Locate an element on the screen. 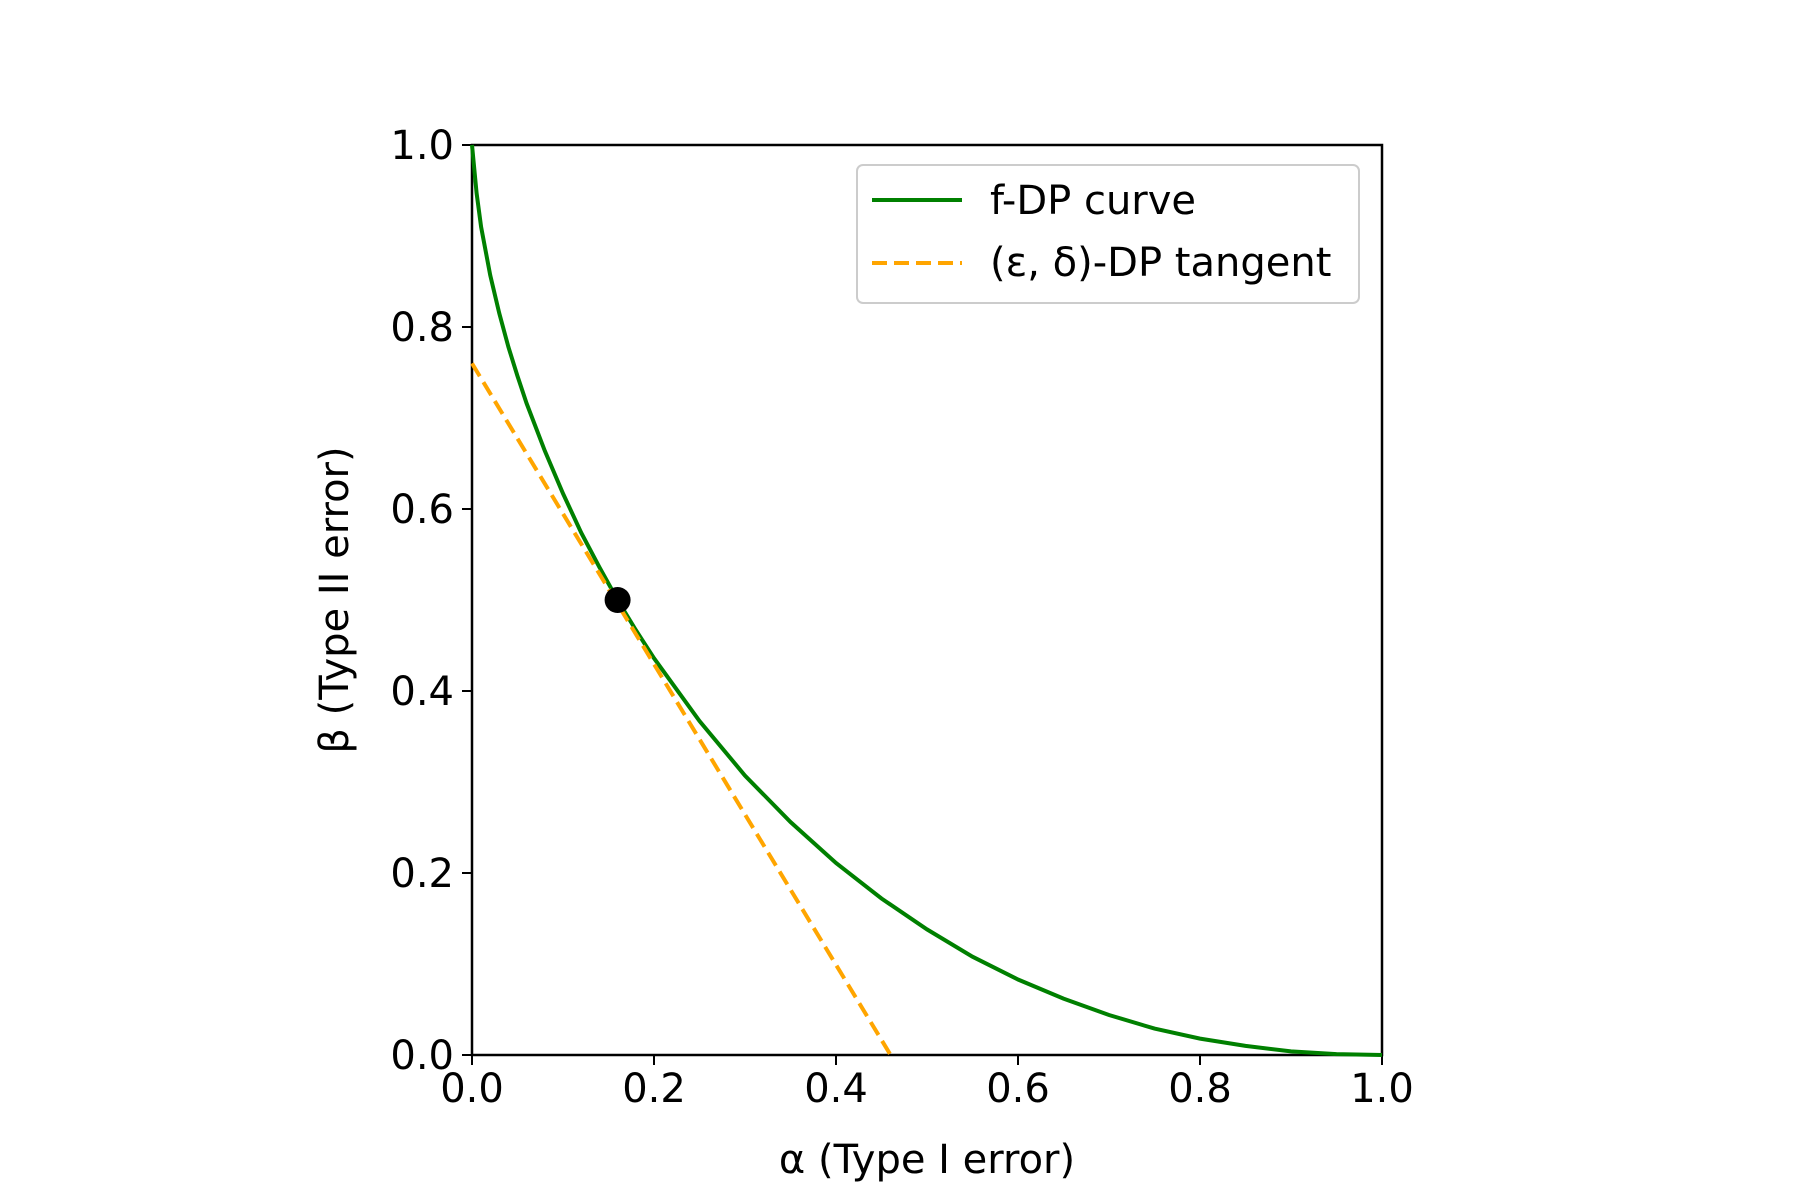  legend: f-DP curve (ε, δ)-DP tangent is located at coordinates (1108, 234).